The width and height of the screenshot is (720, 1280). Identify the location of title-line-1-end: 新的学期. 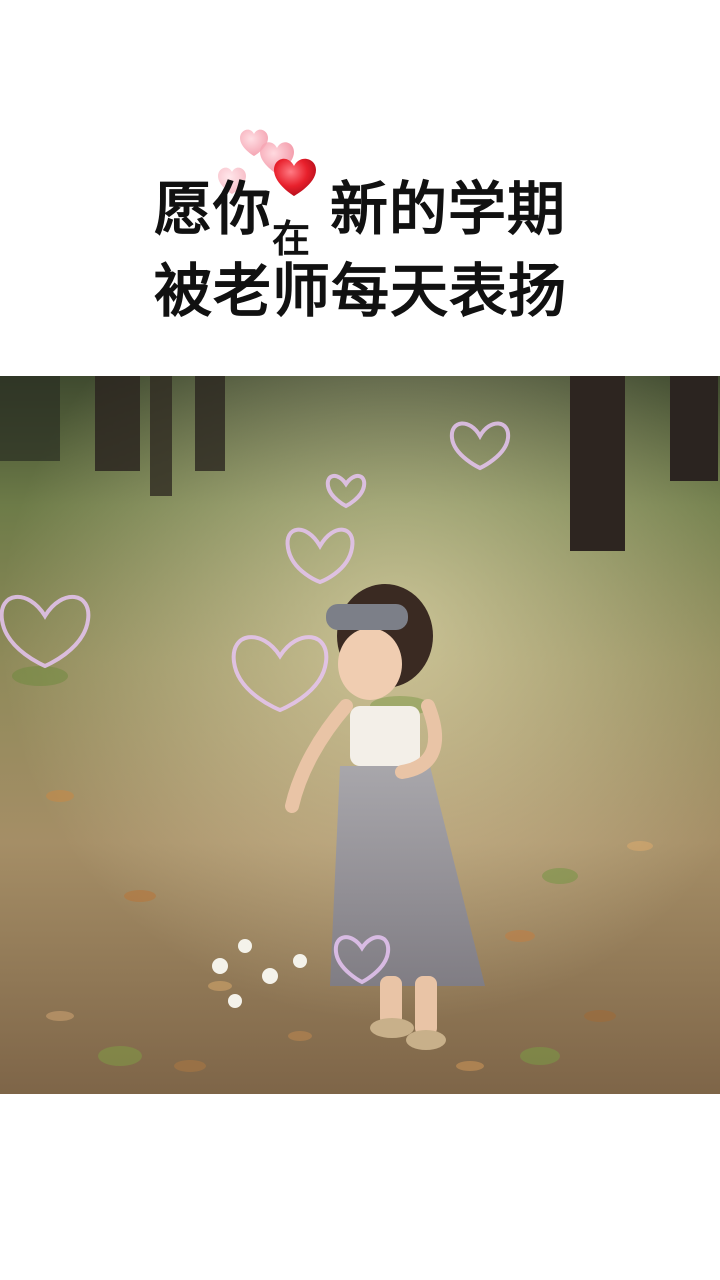
(448, 209).